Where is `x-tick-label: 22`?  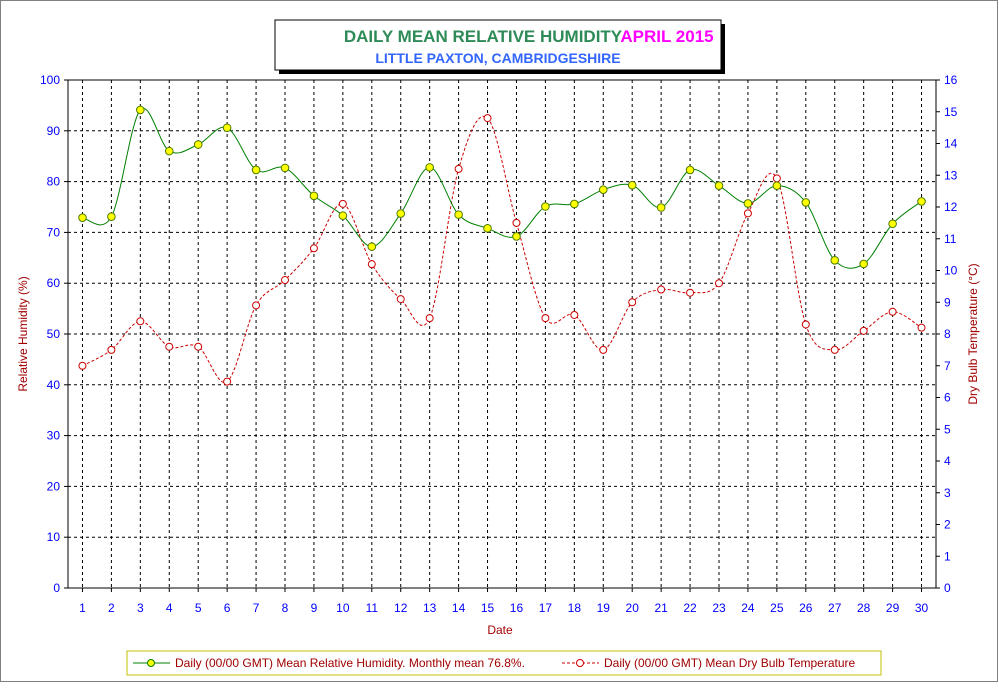 x-tick-label: 22 is located at coordinates (690, 608).